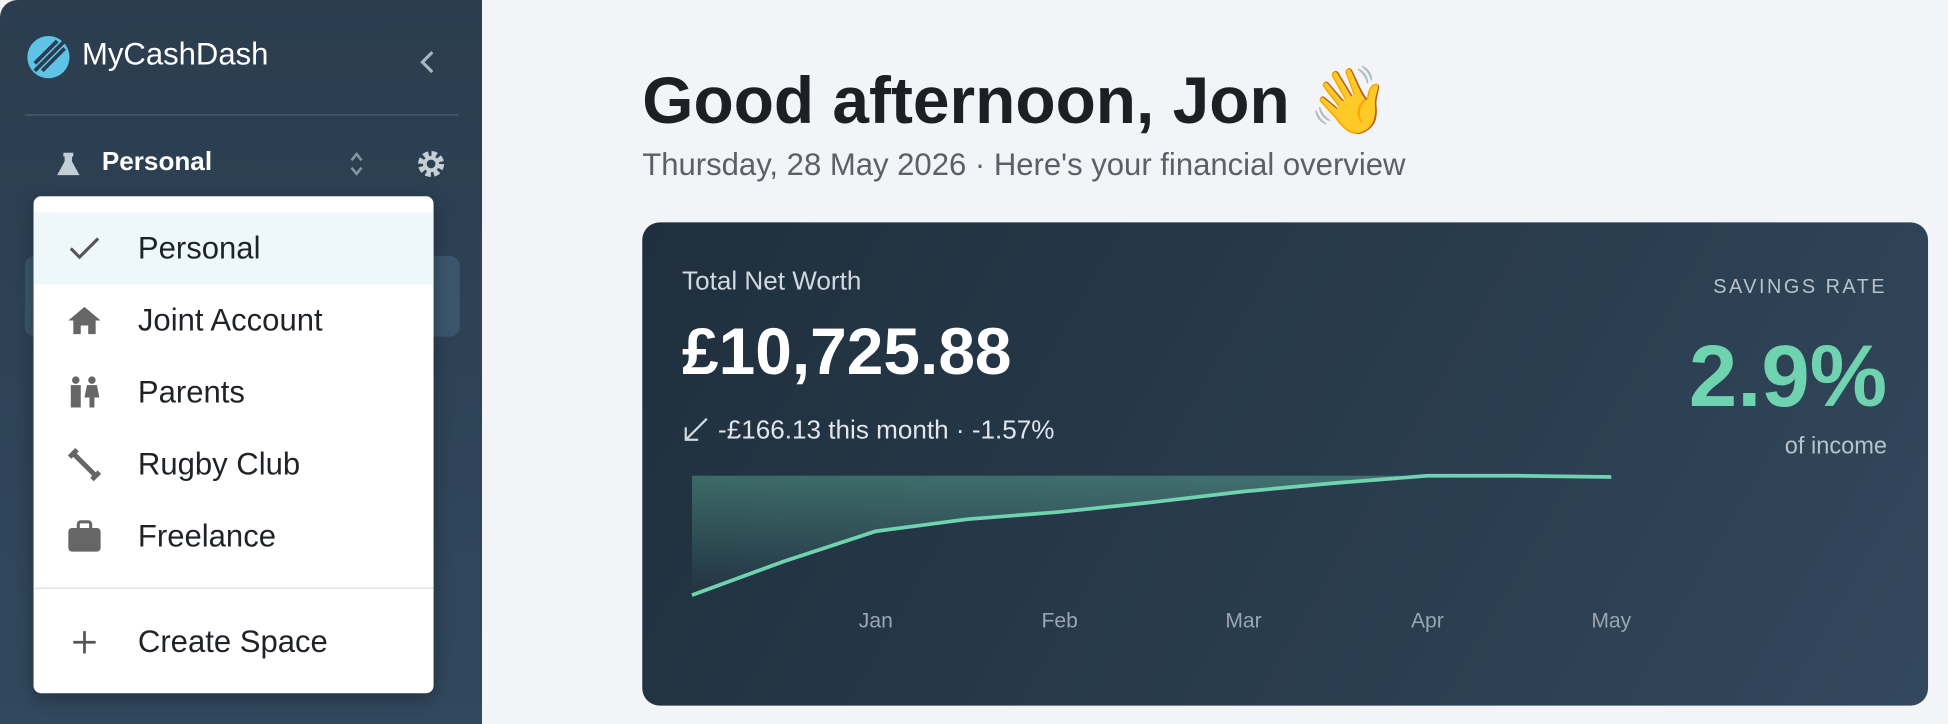 Image resolution: width=1948 pixels, height=724 pixels. I want to click on menu-divider, so click(233, 588).